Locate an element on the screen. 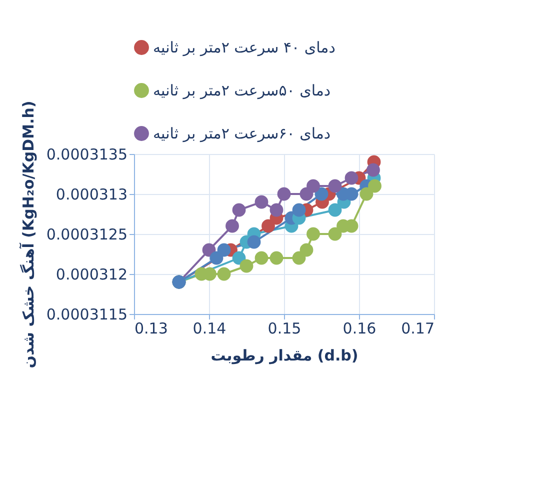  y-axis-title: آهنگ خشک شدن (KgH₂o/KgDM.h) is located at coordinates (28, 234).